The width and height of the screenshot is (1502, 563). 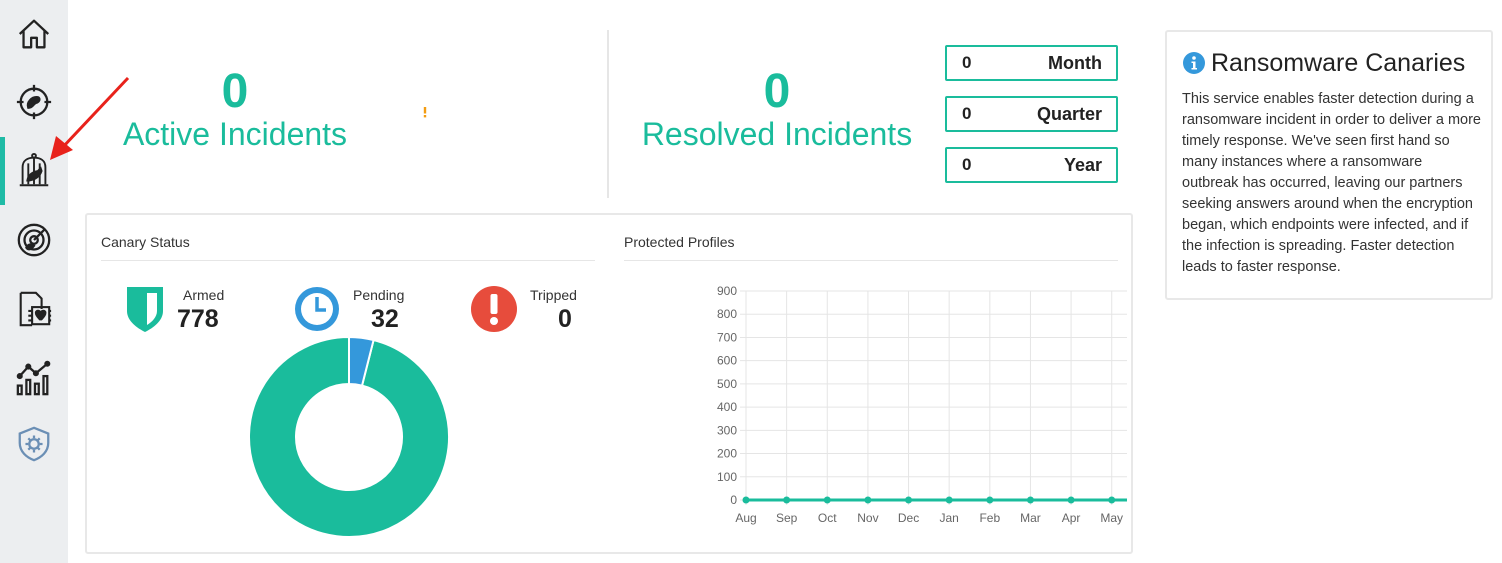 What do you see at coordinates (317, 309) in the screenshot?
I see `clock-icon` at bounding box center [317, 309].